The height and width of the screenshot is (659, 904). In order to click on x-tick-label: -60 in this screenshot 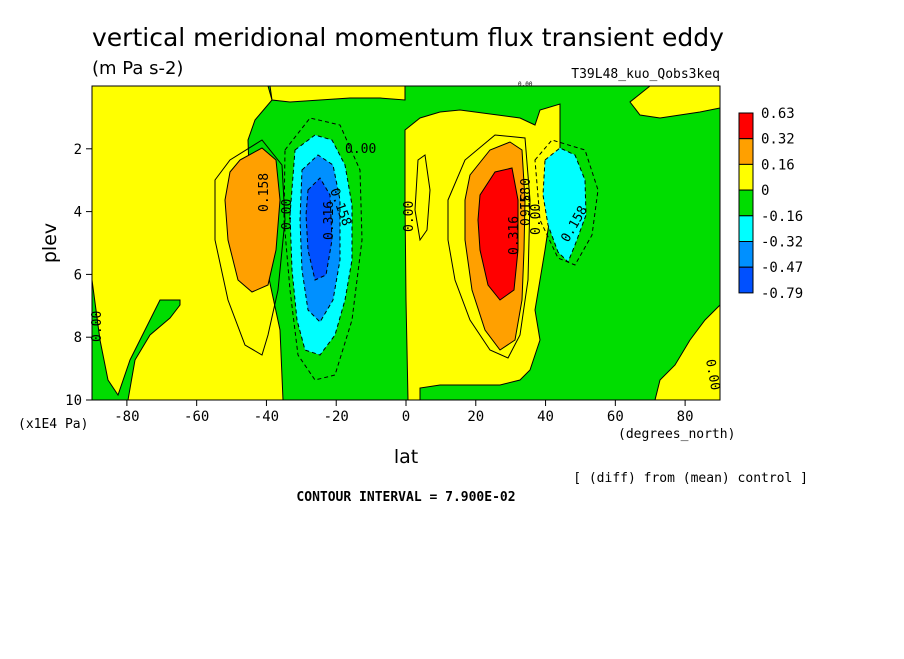, I will do `click(196, 417)`.